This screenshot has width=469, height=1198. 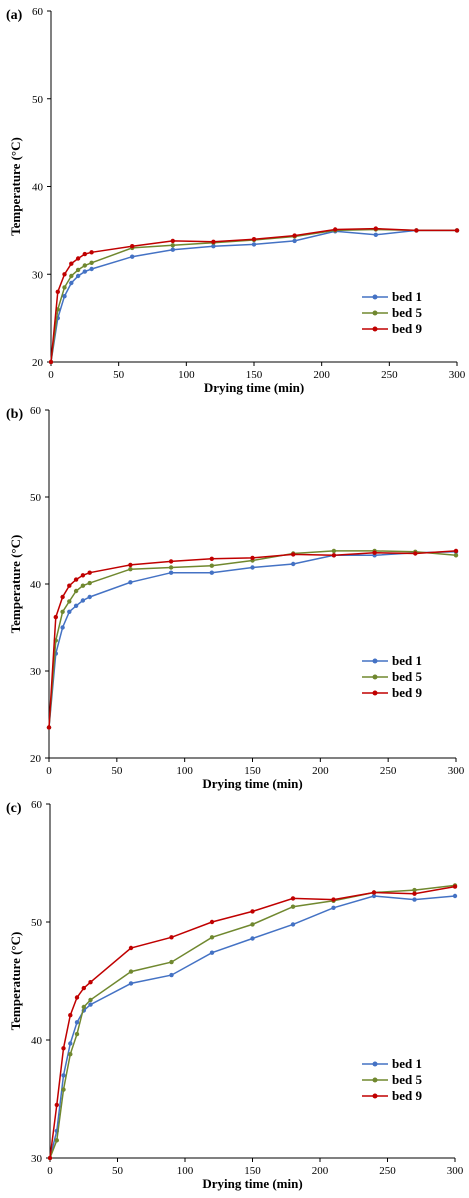 What do you see at coordinates (14, 15) in the screenshot?
I see `panel-label: (a)` at bounding box center [14, 15].